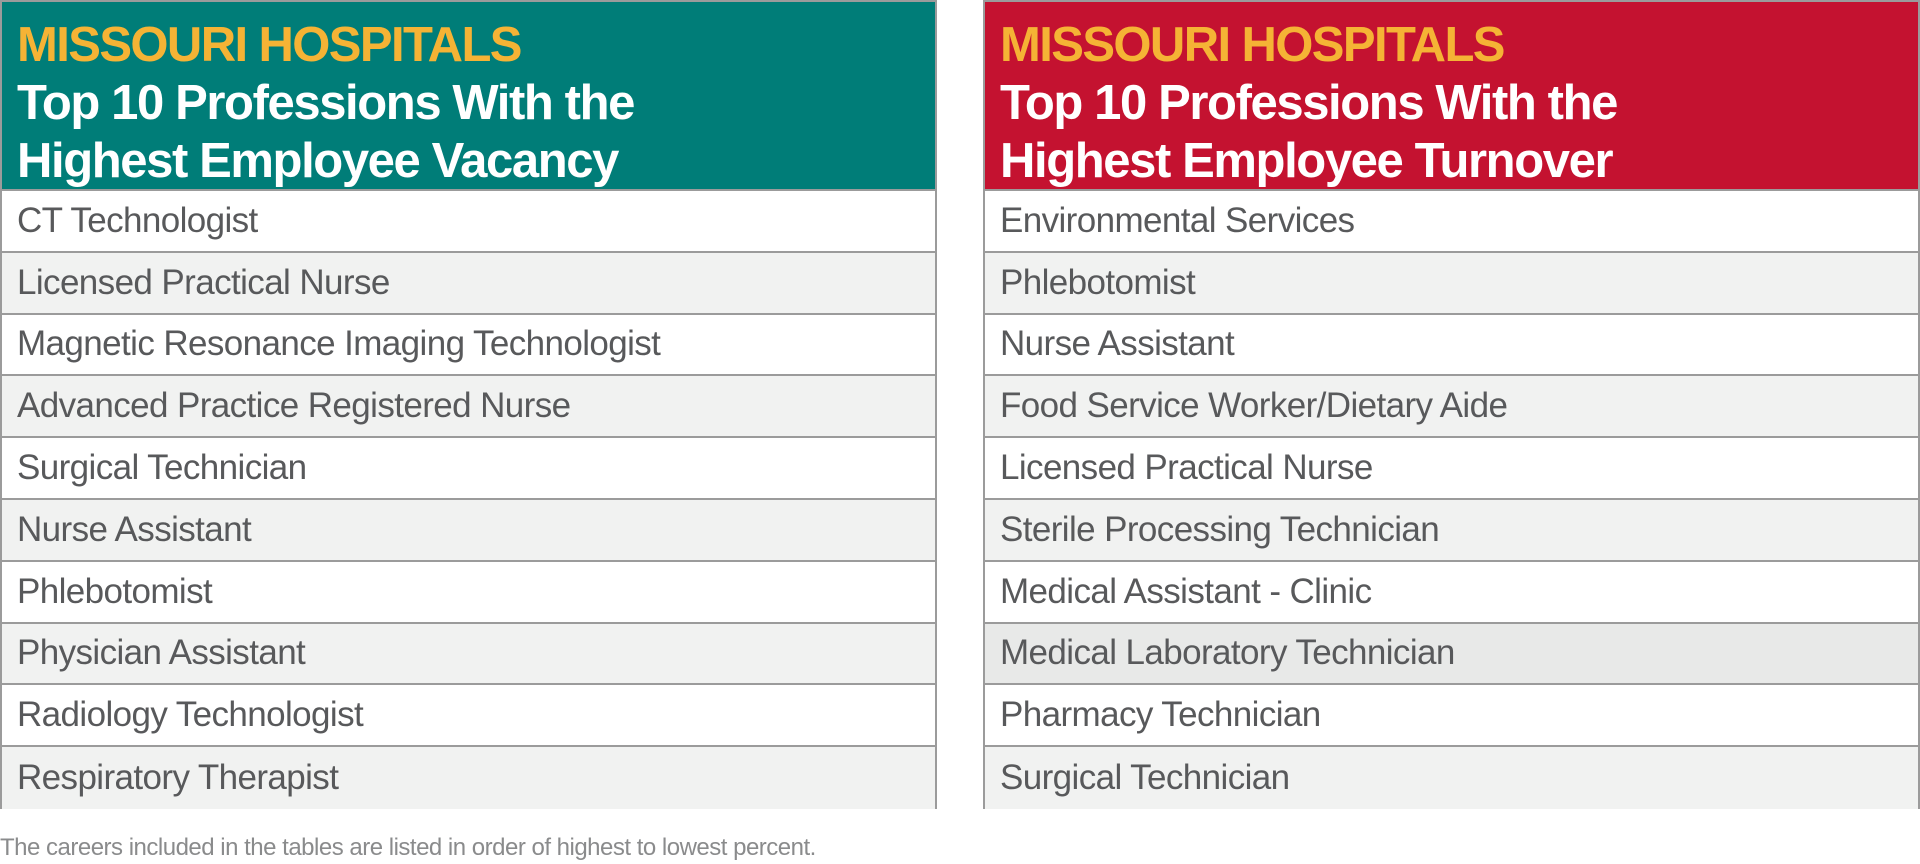  I want to click on vacancy-row-1: CT Technologist, so click(468, 222).